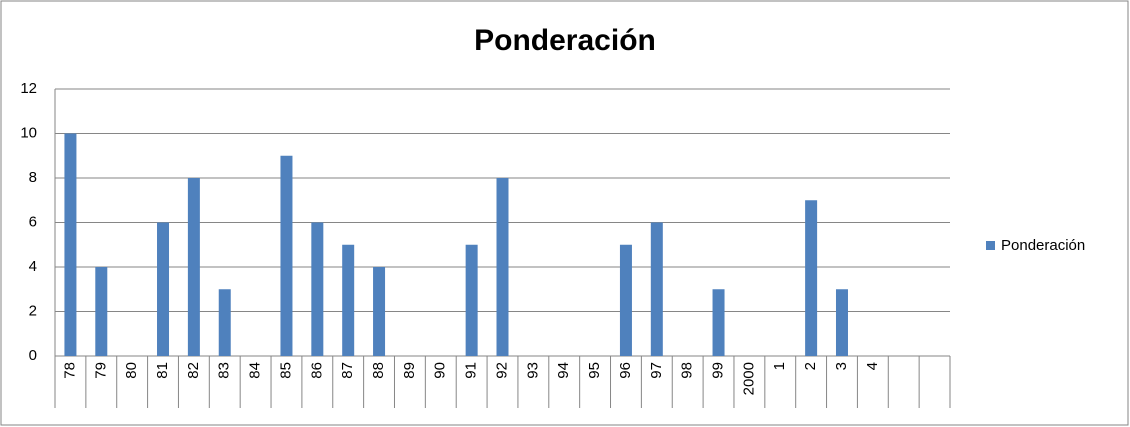 The width and height of the screenshot is (1130, 427). I want to click on x-tick-label: 89, so click(409, 370).